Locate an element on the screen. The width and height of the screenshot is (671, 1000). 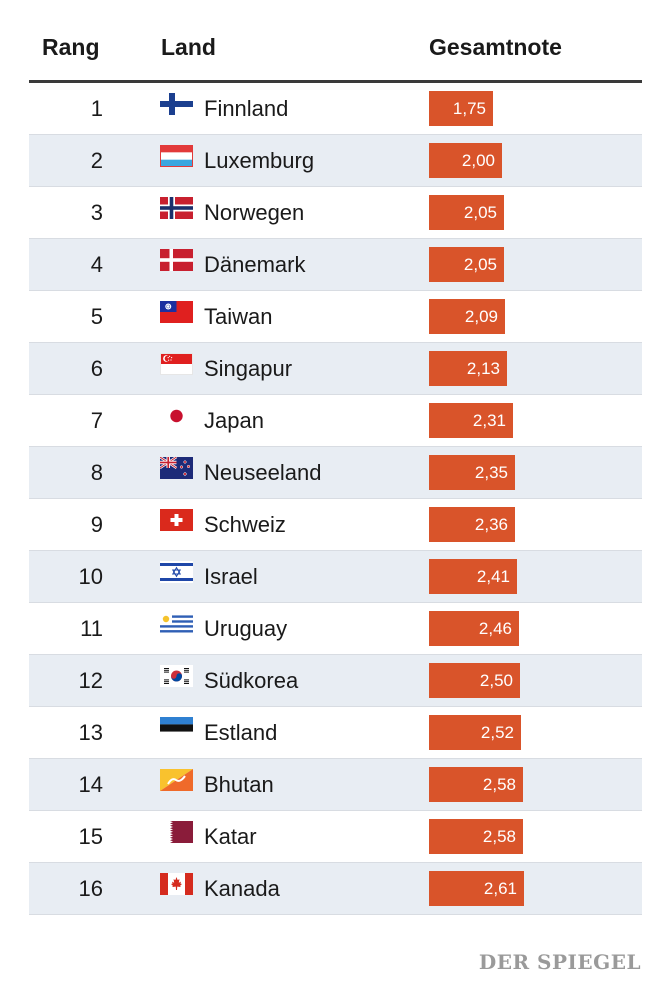
table-row: 13 Estland 2,52 is located at coordinates (335, 733).